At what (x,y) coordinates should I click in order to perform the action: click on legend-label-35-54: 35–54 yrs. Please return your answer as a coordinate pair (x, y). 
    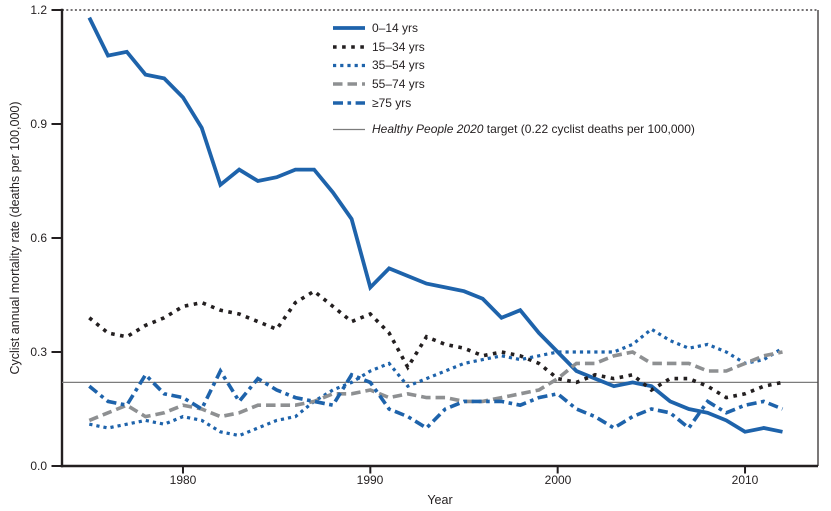
    Looking at the image, I should click on (398, 65).